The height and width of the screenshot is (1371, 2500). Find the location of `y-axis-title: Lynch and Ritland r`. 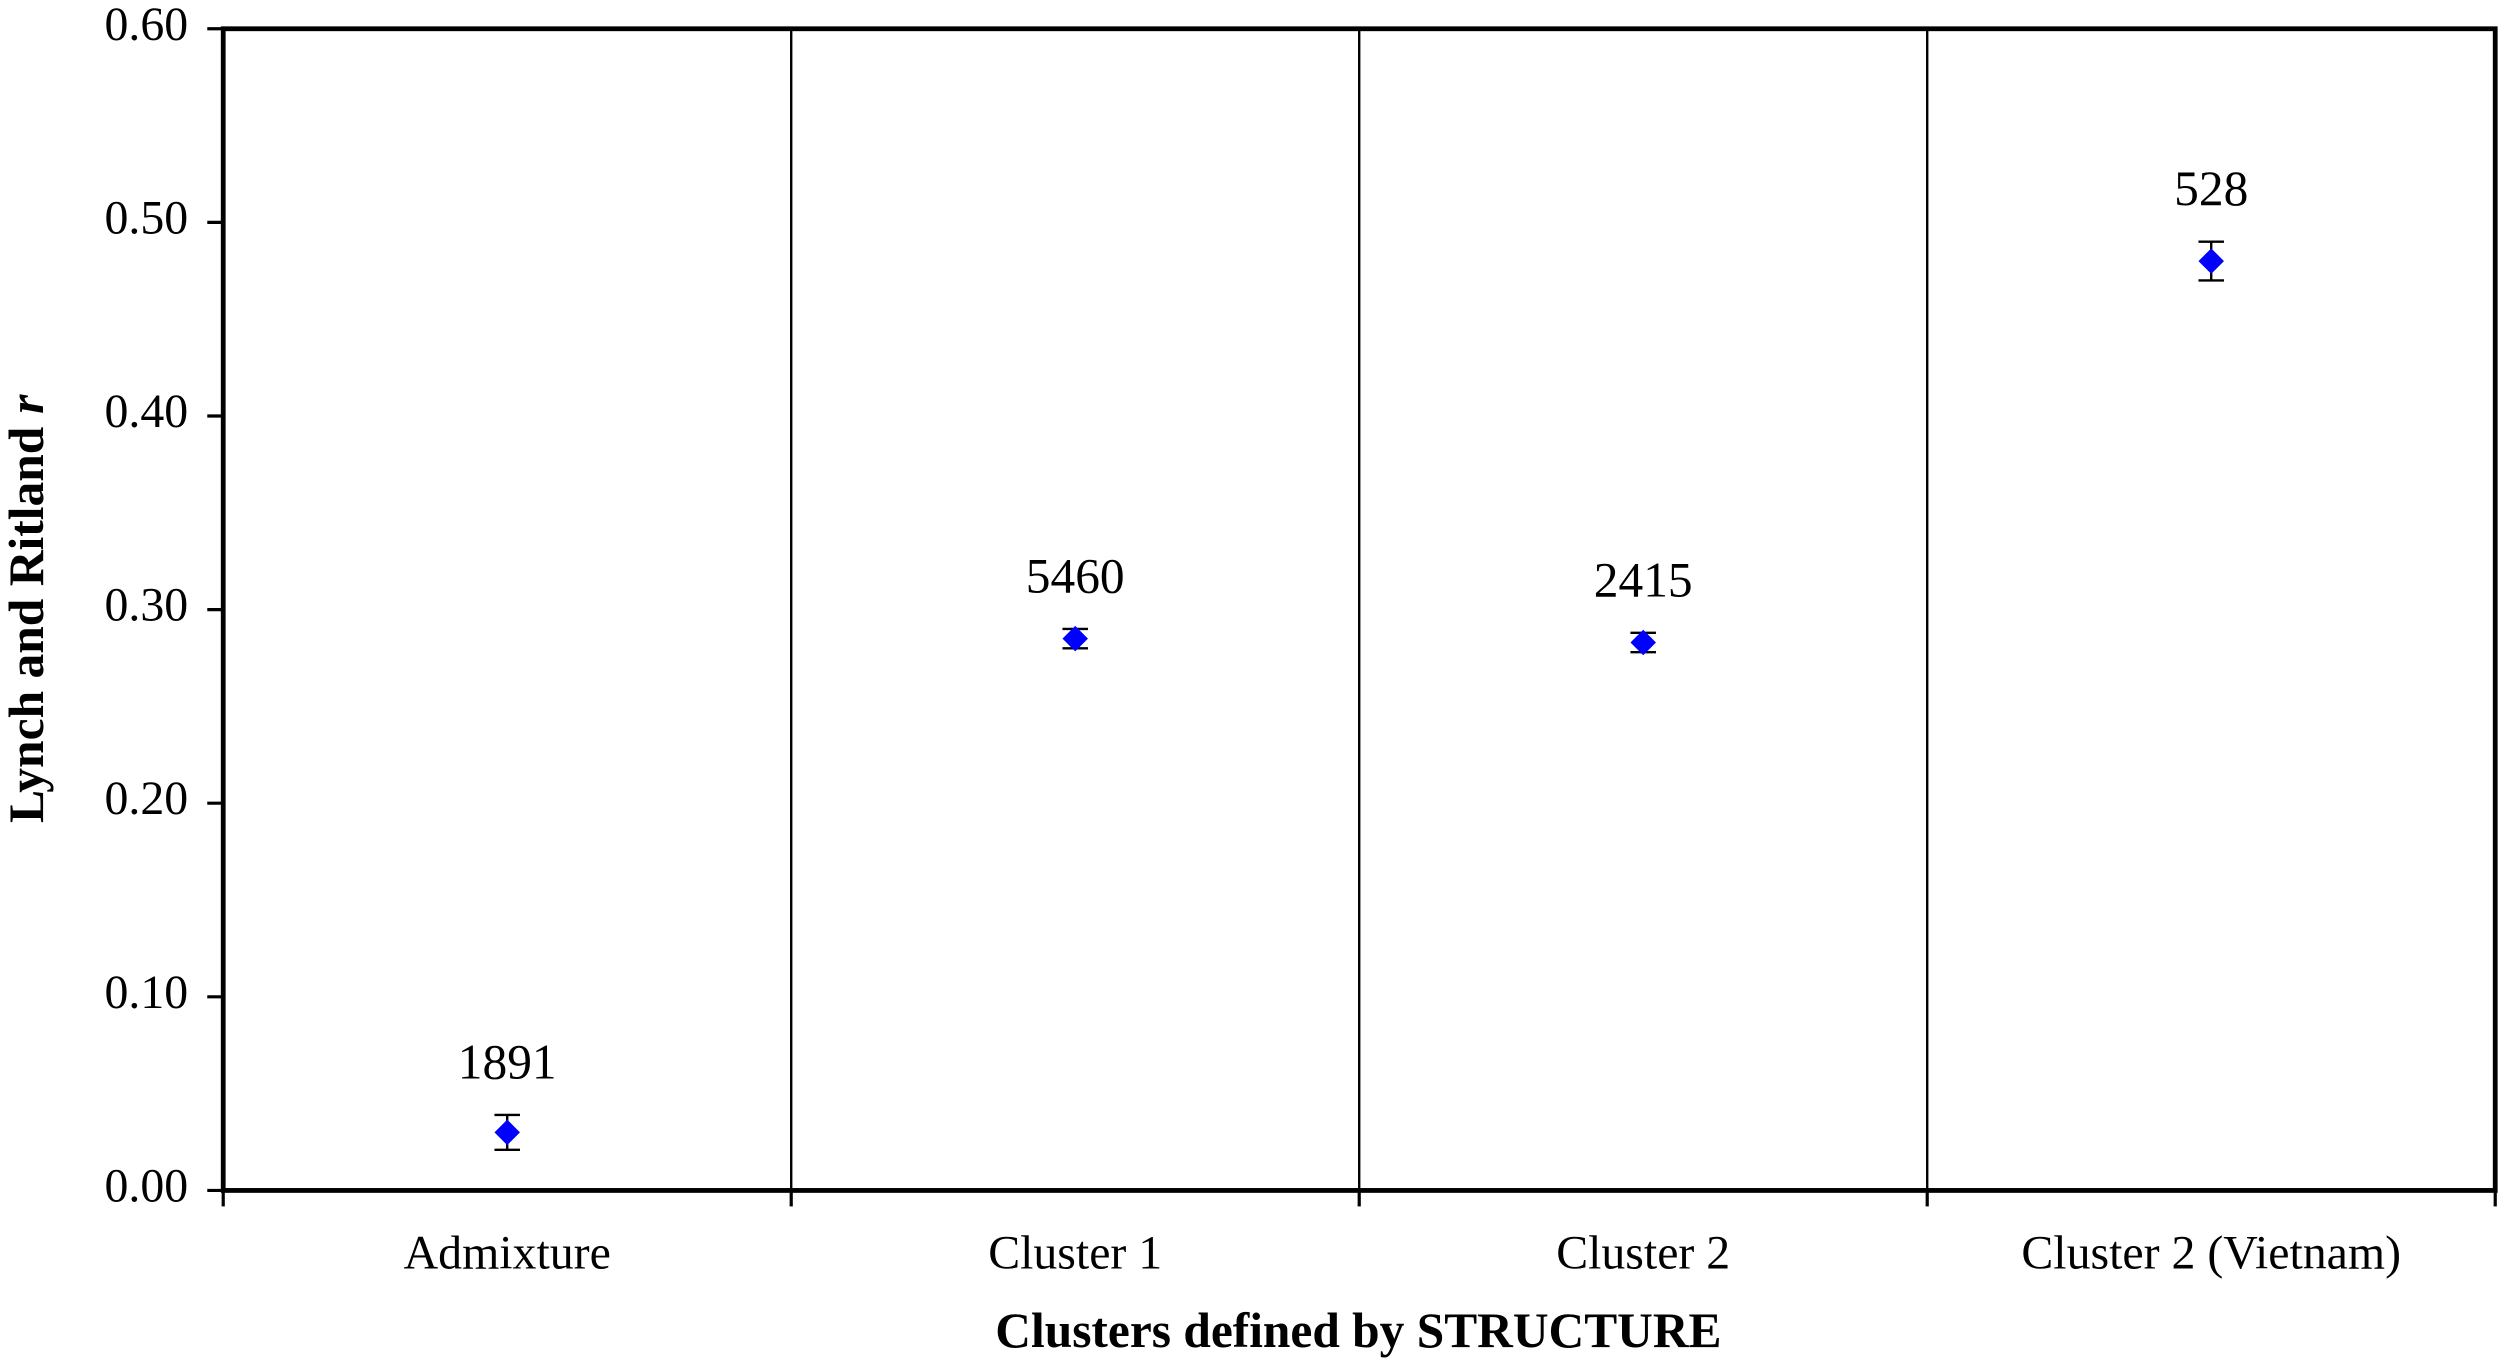

y-axis-title: Lynch and Ritland r is located at coordinates (27, 608).